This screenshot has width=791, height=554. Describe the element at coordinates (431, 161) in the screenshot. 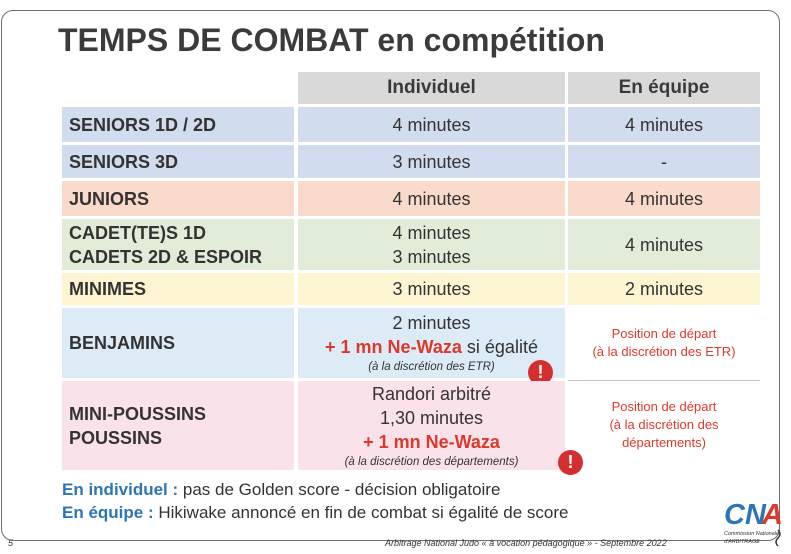

I see `cell-individual-seniors-3d: 3 minutes` at that location.